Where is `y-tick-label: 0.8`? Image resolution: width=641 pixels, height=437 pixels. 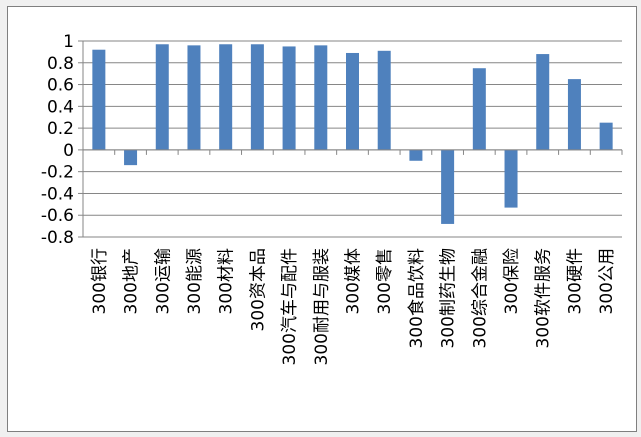
y-tick-label: 0.8 is located at coordinates (60, 64).